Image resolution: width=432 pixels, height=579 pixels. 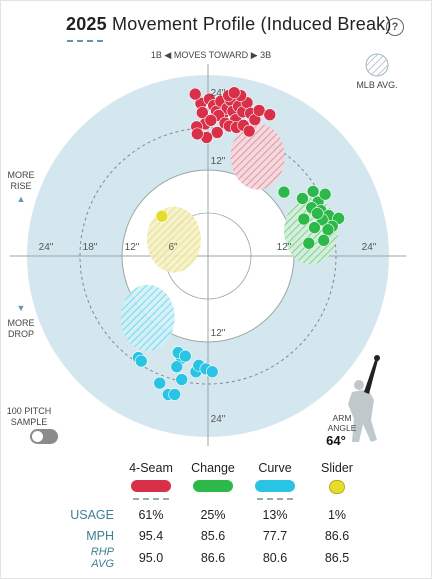 What do you see at coordinates (102, 558) in the screenshot?
I see `row-label-rhp-avg: RHP AVG` at bounding box center [102, 558].